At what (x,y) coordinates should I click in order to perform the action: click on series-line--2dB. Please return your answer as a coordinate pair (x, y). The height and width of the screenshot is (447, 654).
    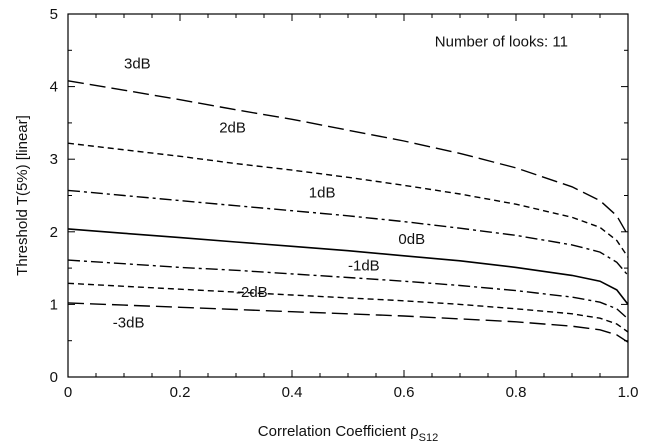
    Looking at the image, I should click on (348, 307).